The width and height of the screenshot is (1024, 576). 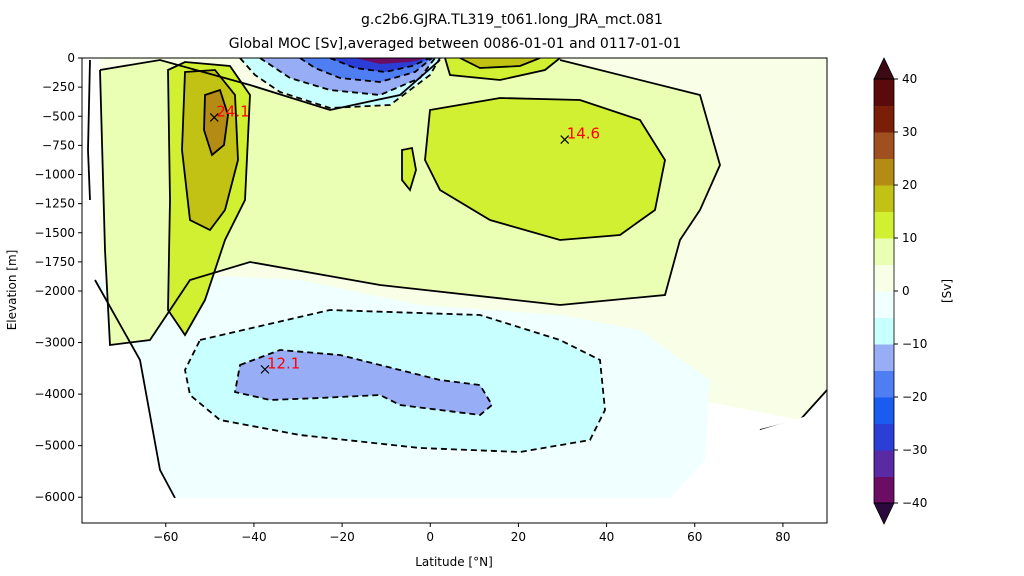 I want to click on y-tick-label: −3000, so click(x=54, y=343).